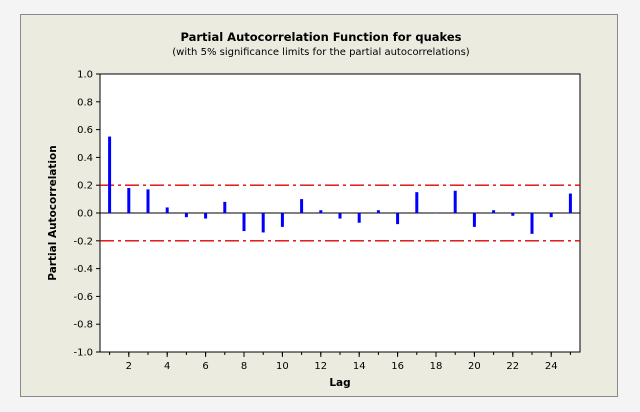 The height and width of the screenshot is (412, 640). I want to click on x-tick-label: 8, so click(244, 366).